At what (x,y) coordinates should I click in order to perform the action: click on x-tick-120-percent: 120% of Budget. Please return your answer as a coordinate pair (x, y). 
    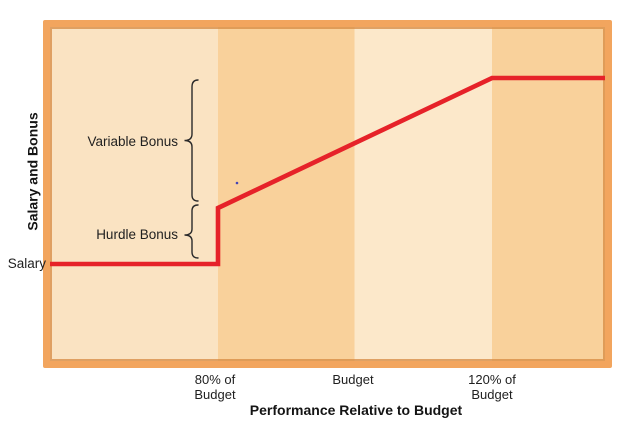
    Looking at the image, I should click on (492, 387).